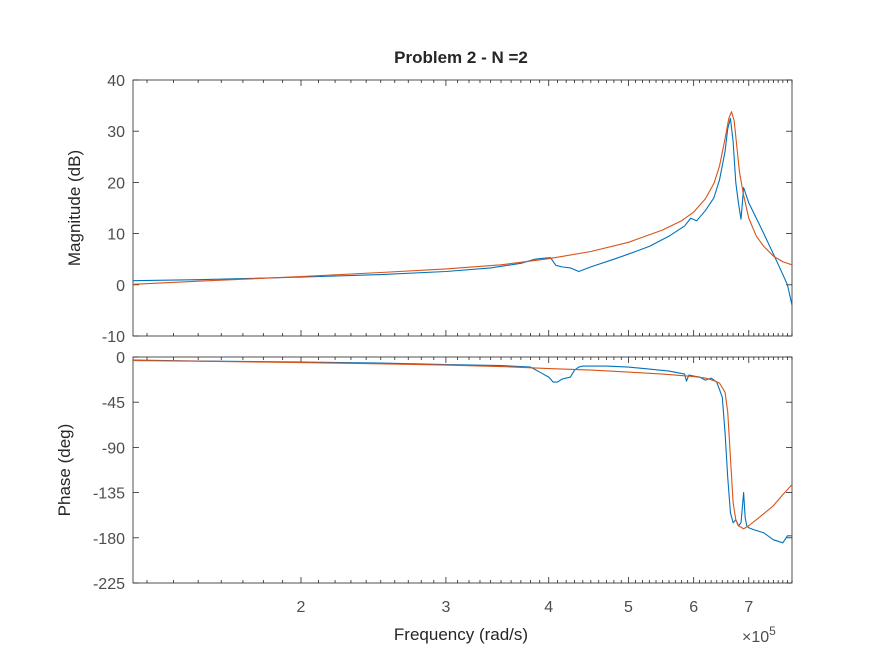  What do you see at coordinates (693, 607) in the screenshot?
I see `x-tick-label: 6` at bounding box center [693, 607].